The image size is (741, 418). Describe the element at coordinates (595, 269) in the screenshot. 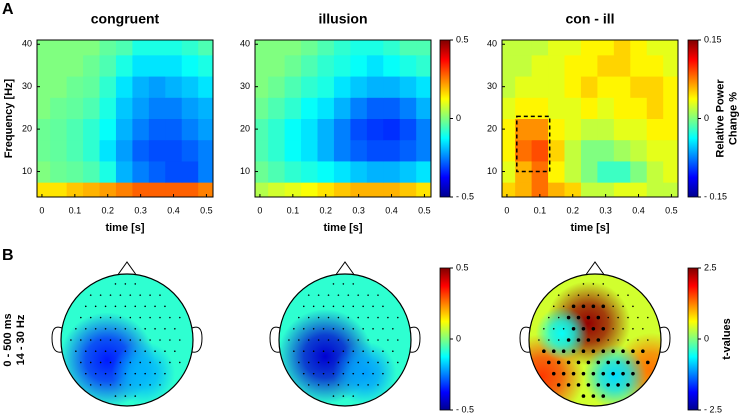

I see `nose` at that location.